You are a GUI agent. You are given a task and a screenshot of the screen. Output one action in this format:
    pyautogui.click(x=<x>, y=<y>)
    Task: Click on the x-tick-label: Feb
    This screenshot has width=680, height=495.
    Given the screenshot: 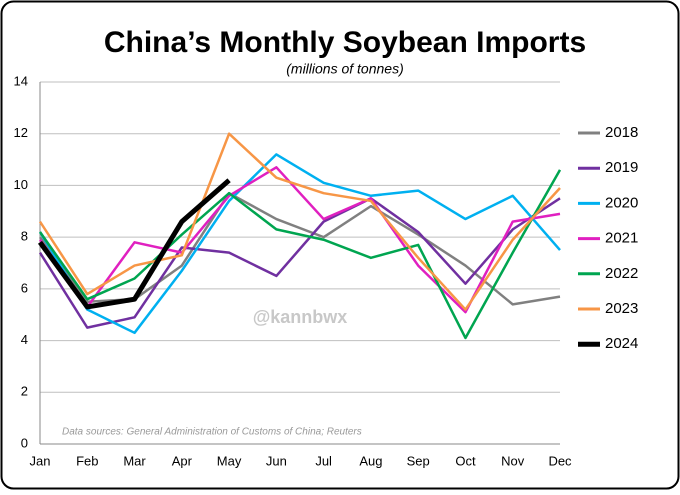 What is the action you would take?
    pyautogui.click(x=87, y=460)
    